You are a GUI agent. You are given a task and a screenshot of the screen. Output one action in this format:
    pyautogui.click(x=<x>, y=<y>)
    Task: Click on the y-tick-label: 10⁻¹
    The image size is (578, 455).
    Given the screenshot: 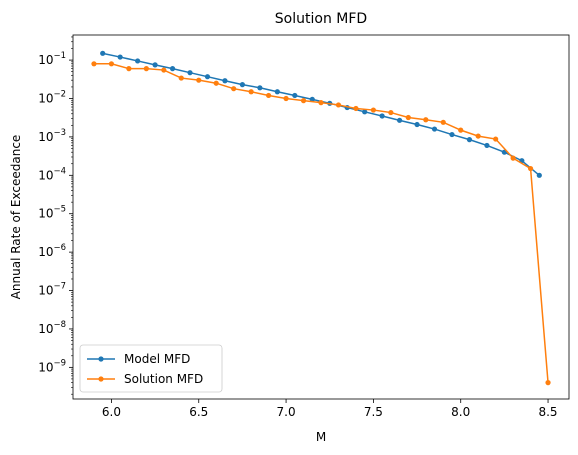 What is the action you would take?
    pyautogui.click(x=52, y=59)
    